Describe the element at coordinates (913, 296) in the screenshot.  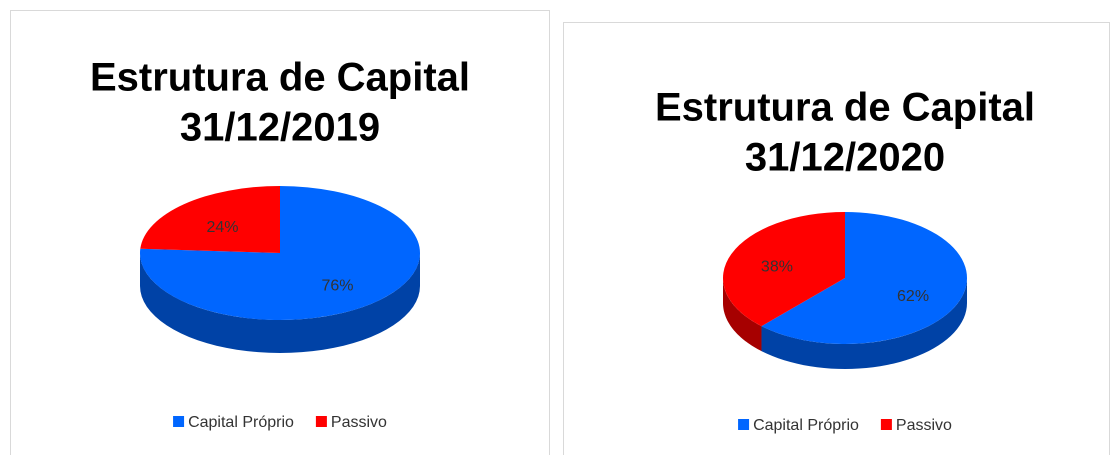
I see `data-label: 62%` at that location.